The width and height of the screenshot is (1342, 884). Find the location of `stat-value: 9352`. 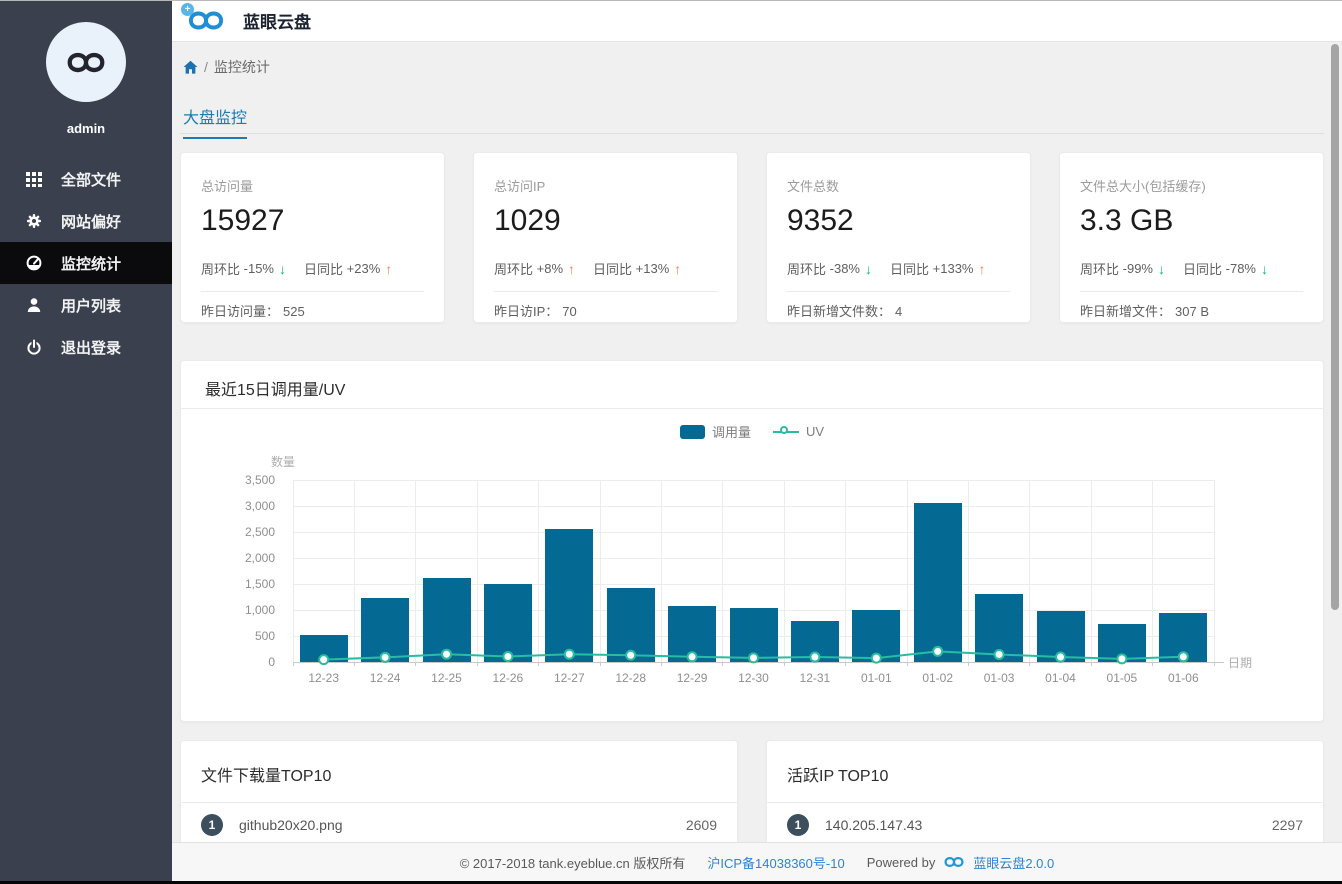

stat-value: 9352 is located at coordinates (820, 220).